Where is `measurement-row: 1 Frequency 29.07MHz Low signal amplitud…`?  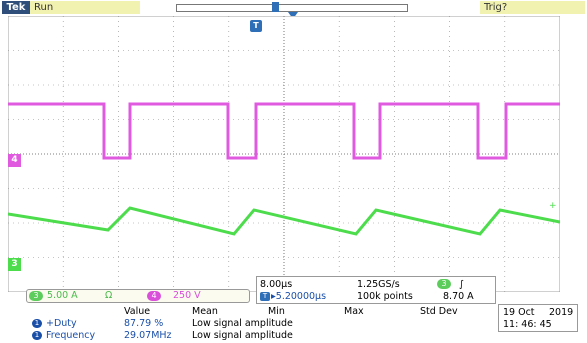
measurement-row: 1 Frequency 29.07MHz Low signal amplitud… is located at coordinates (261, 335).